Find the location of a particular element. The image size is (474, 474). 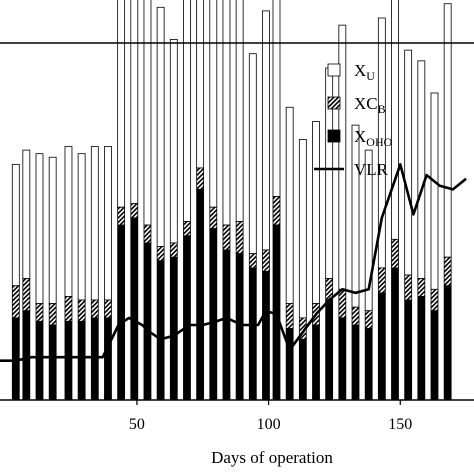

legend-xu-label: XU is located at coordinates (364, 72).